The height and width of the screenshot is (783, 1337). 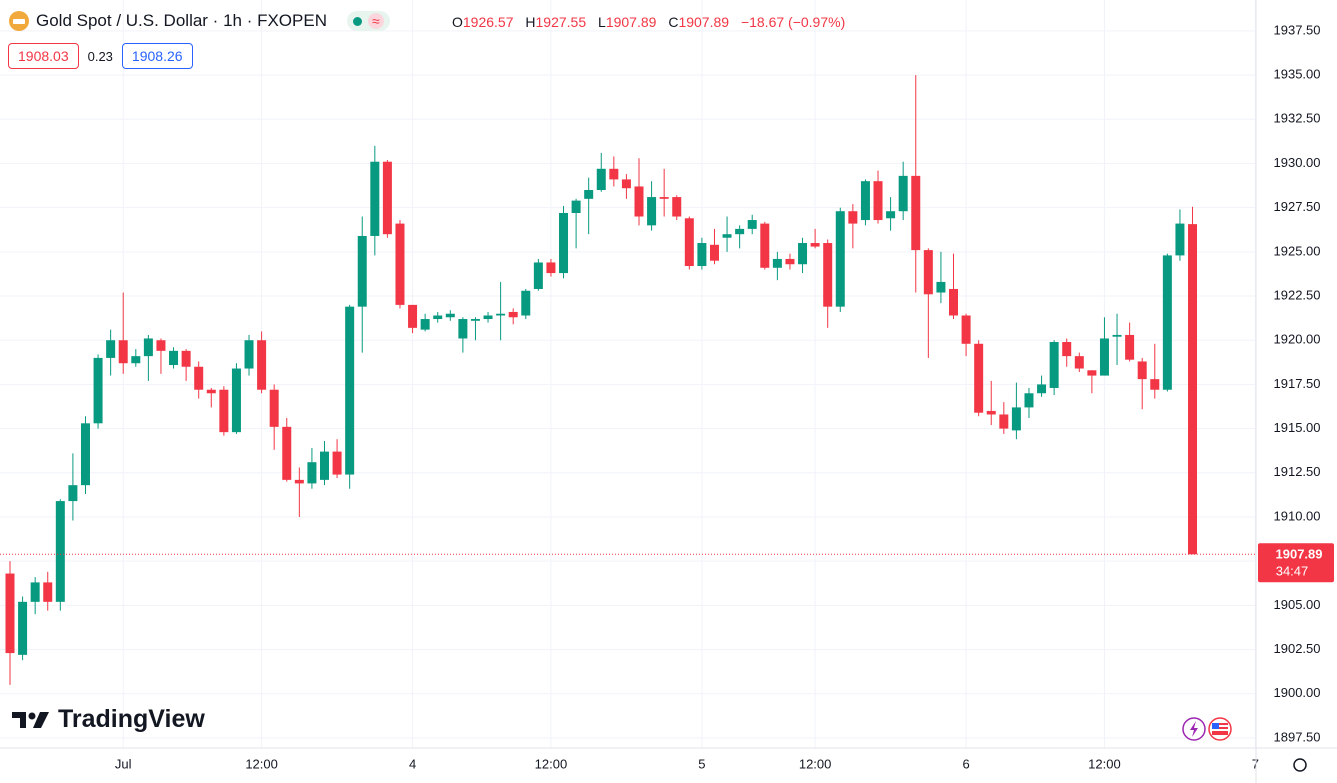 I want to click on change-value: −18.67 (−0.97%), so click(x=793, y=22).